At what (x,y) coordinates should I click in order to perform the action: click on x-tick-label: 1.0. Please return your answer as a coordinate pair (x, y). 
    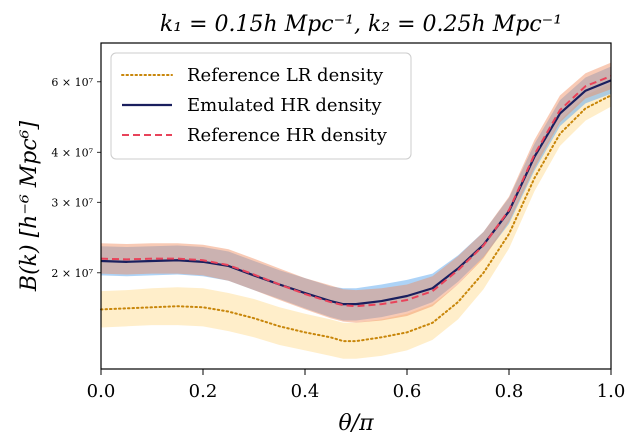
    Looking at the image, I should click on (611, 391).